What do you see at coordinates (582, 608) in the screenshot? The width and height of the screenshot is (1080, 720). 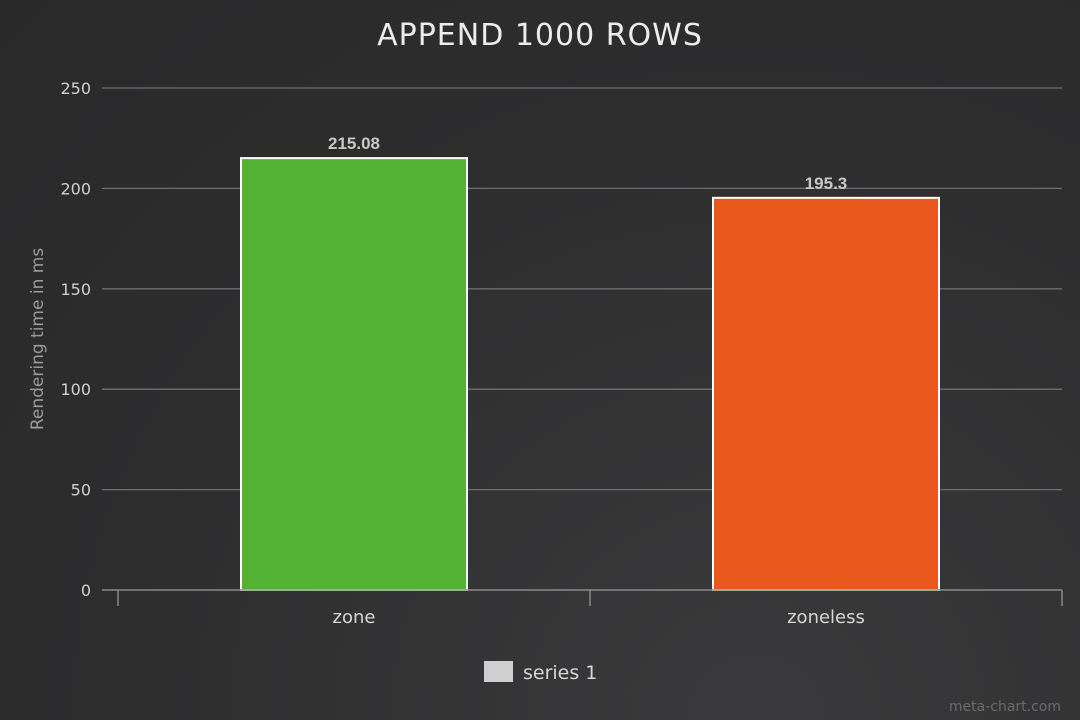 I see `x-axis: zone zoneless` at bounding box center [582, 608].